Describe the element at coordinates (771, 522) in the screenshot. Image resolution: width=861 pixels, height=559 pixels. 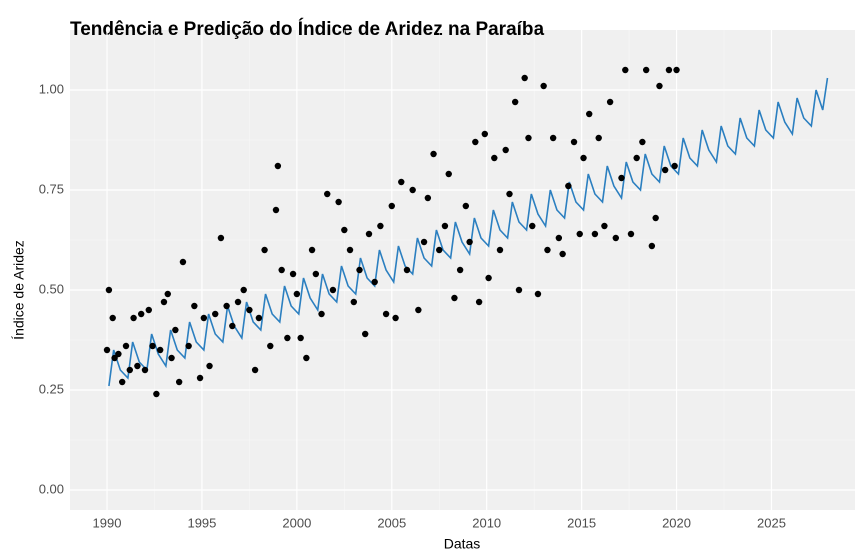
I see `x-tick-label: 2025` at that location.